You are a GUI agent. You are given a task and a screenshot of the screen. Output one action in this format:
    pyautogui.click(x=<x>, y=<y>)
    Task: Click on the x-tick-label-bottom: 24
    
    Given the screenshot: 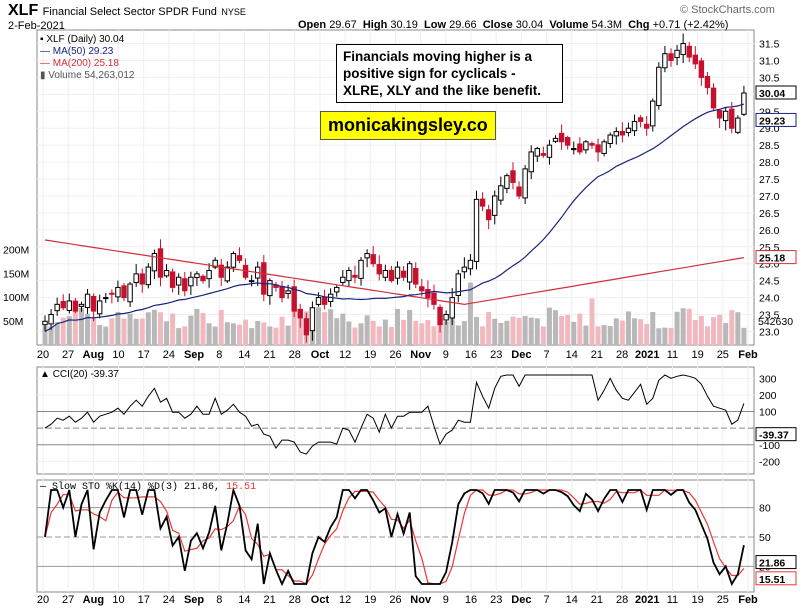 What is the action you would take?
    pyautogui.click(x=169, y=600)
    